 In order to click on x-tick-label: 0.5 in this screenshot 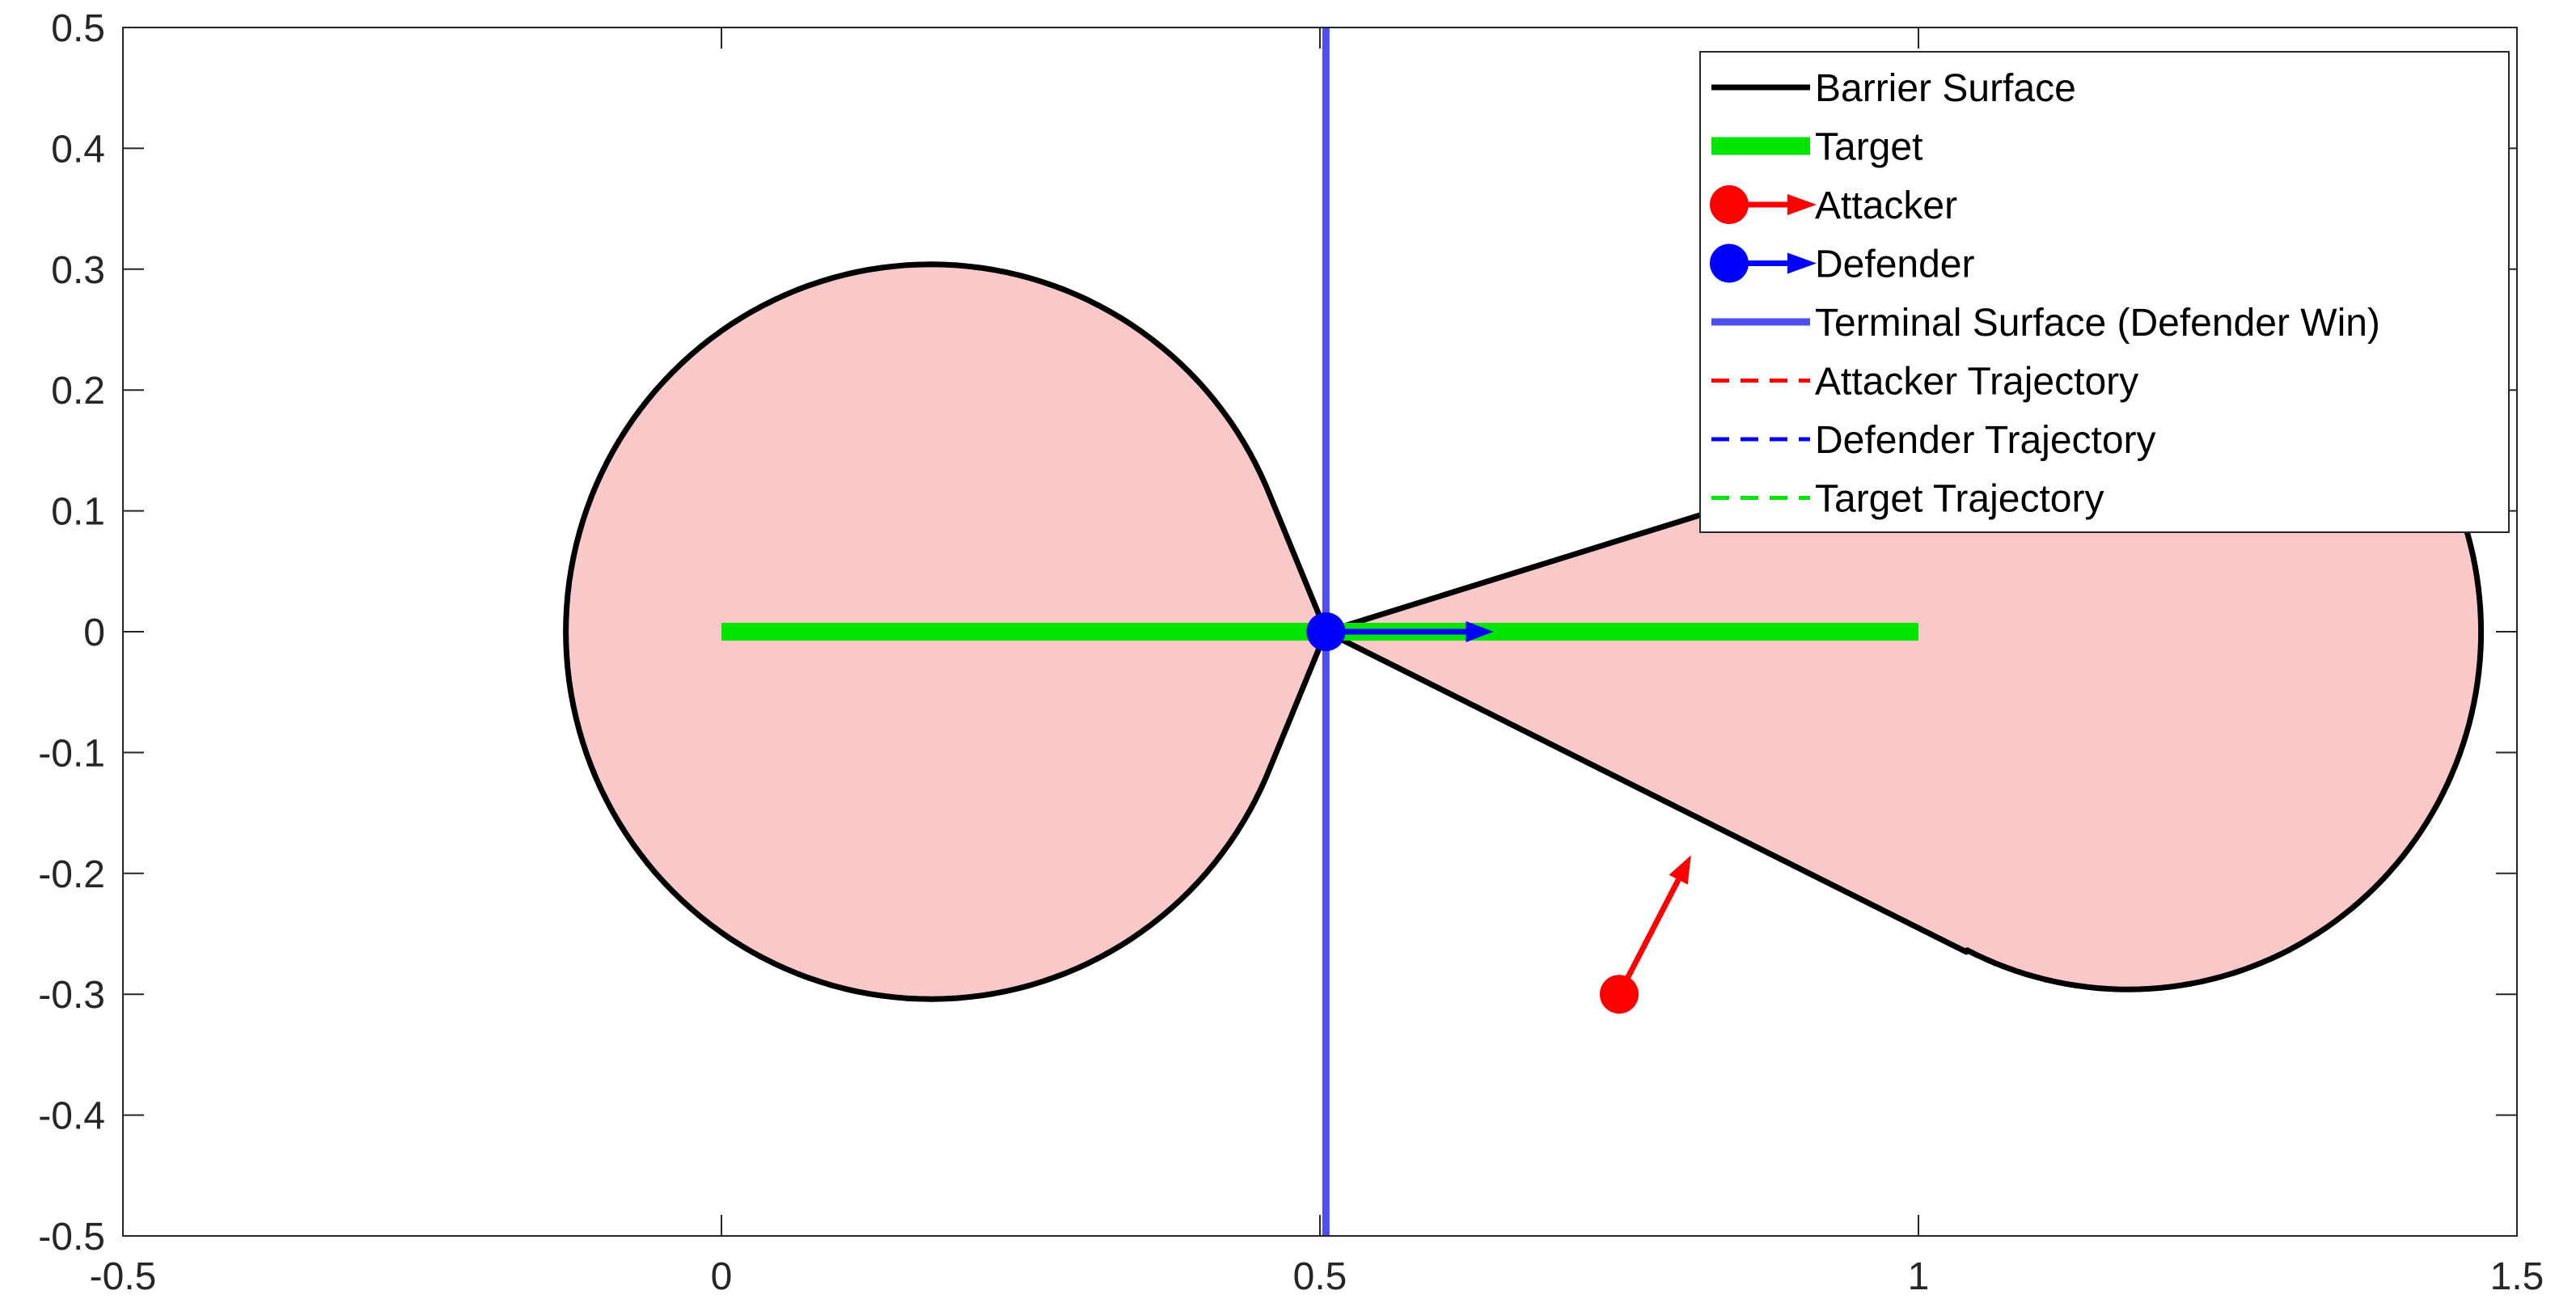, I will do `click(1320, 1276)`.